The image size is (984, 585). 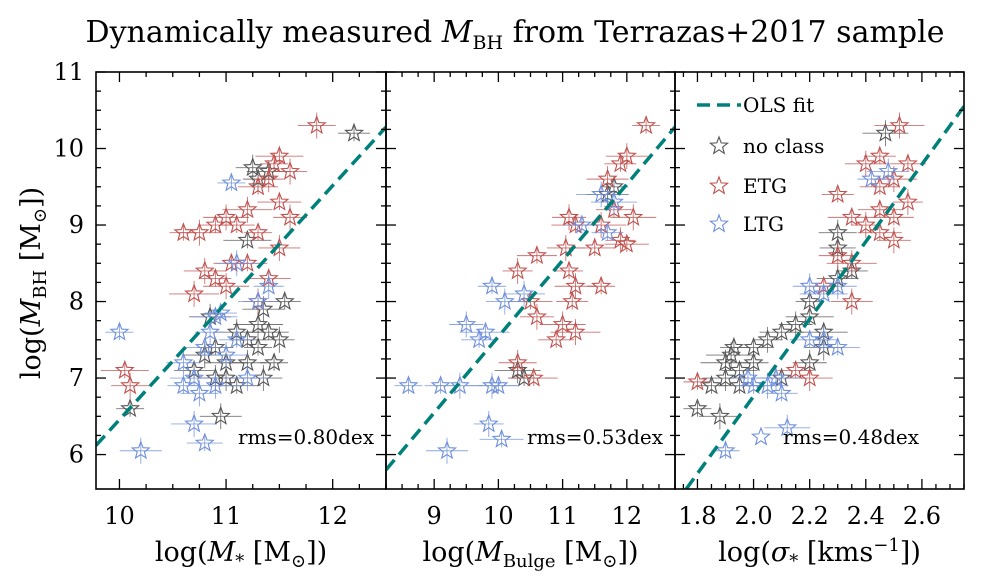 What do you see at coordinates (194, 318) in the screenshot?
I see `series-ltg` at bounding box center [194, 318].